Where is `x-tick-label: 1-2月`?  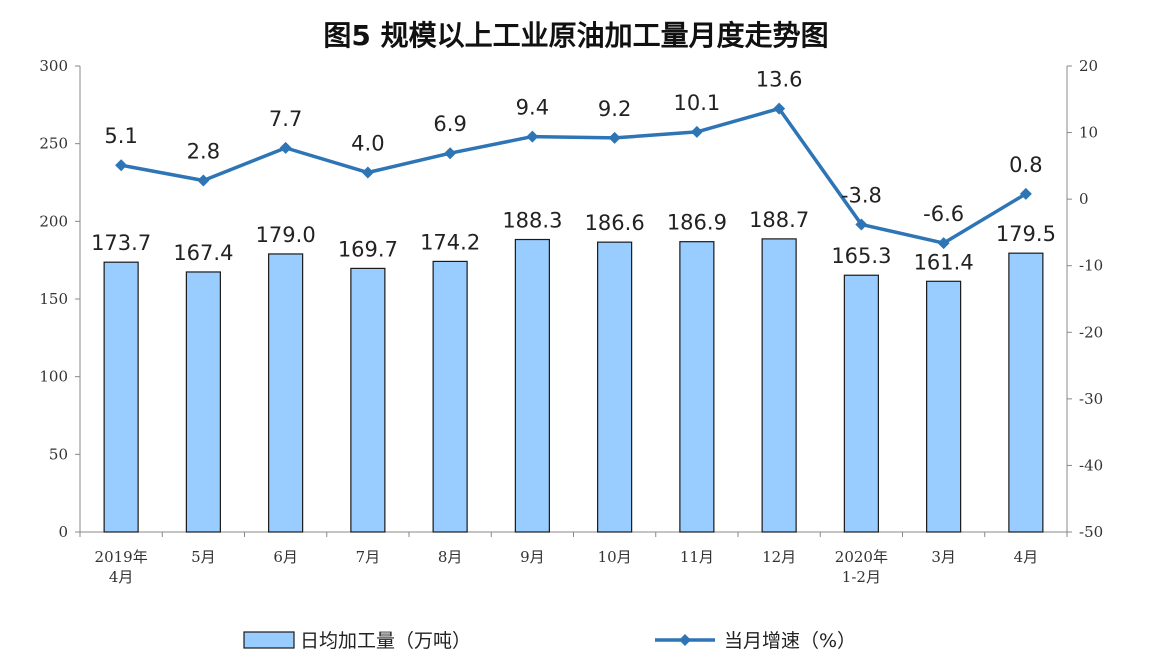 x-tick-label: 1-2月 is located at coordinates (861, 577).